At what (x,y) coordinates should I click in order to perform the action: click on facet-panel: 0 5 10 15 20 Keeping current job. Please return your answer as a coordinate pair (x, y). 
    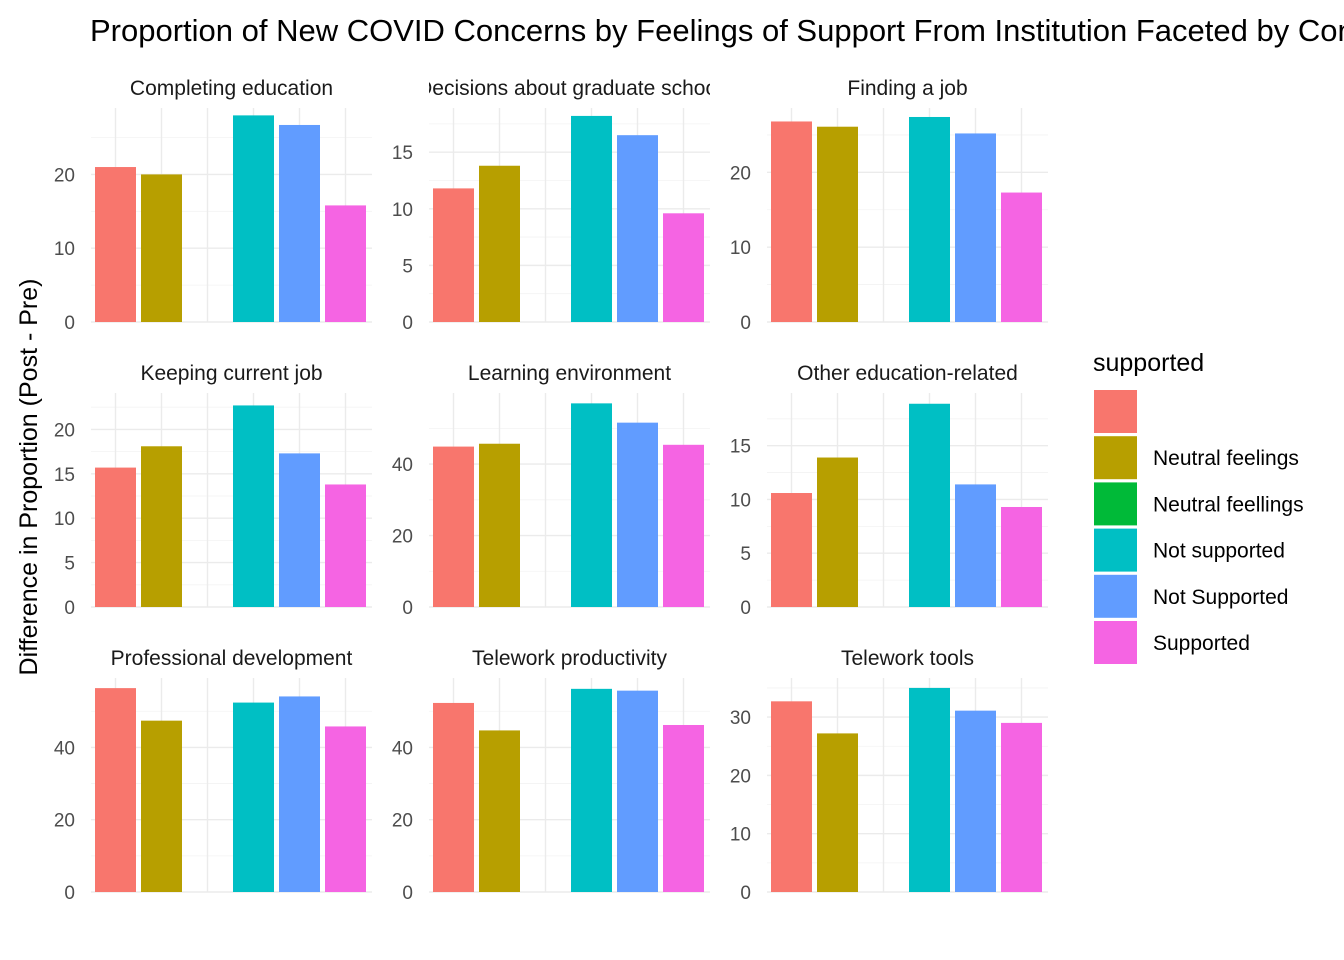
    Looking at the image, I should click on (213, 490).